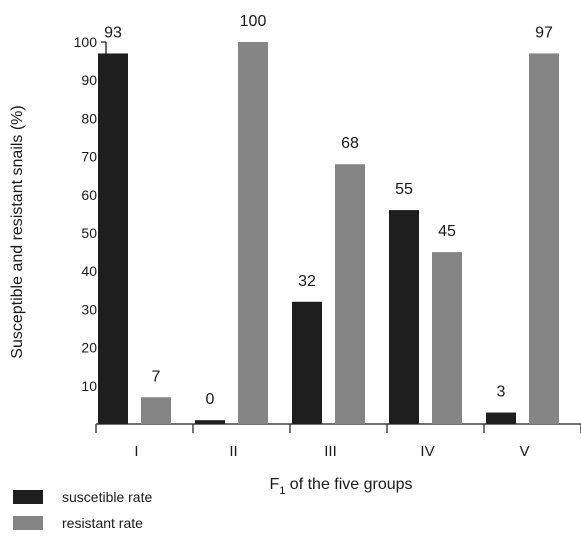 The image size is (581, 536). I want to click on x-tick-label-III: III, so click(330, 451).